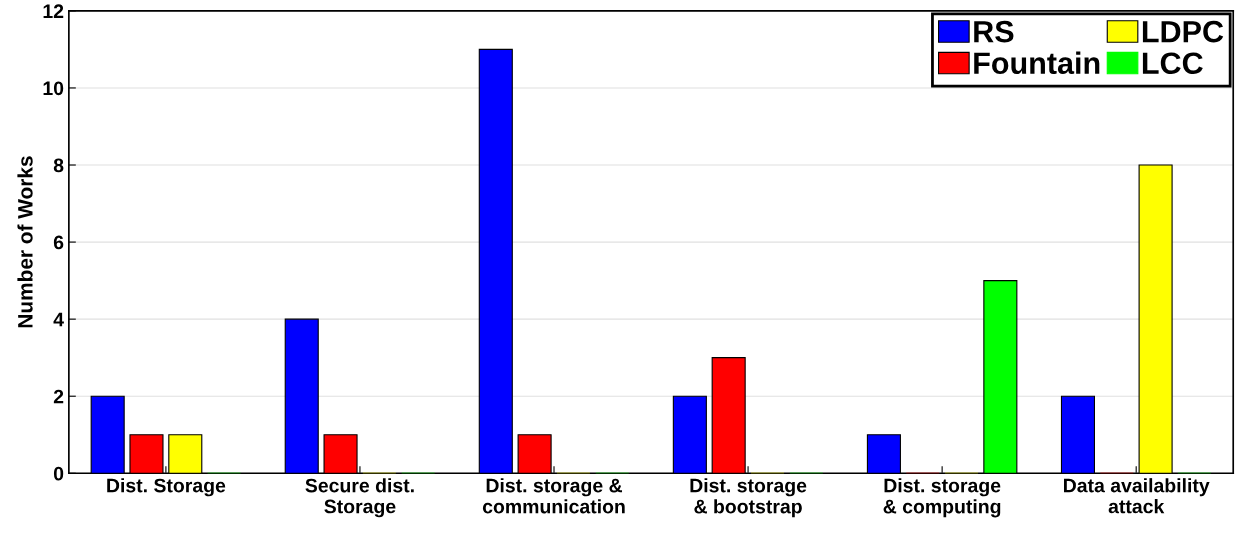  What do you see at coordinates (994, 31) in the screenshot?
I see `legend-label: RS` at bounding box center [994, 31].